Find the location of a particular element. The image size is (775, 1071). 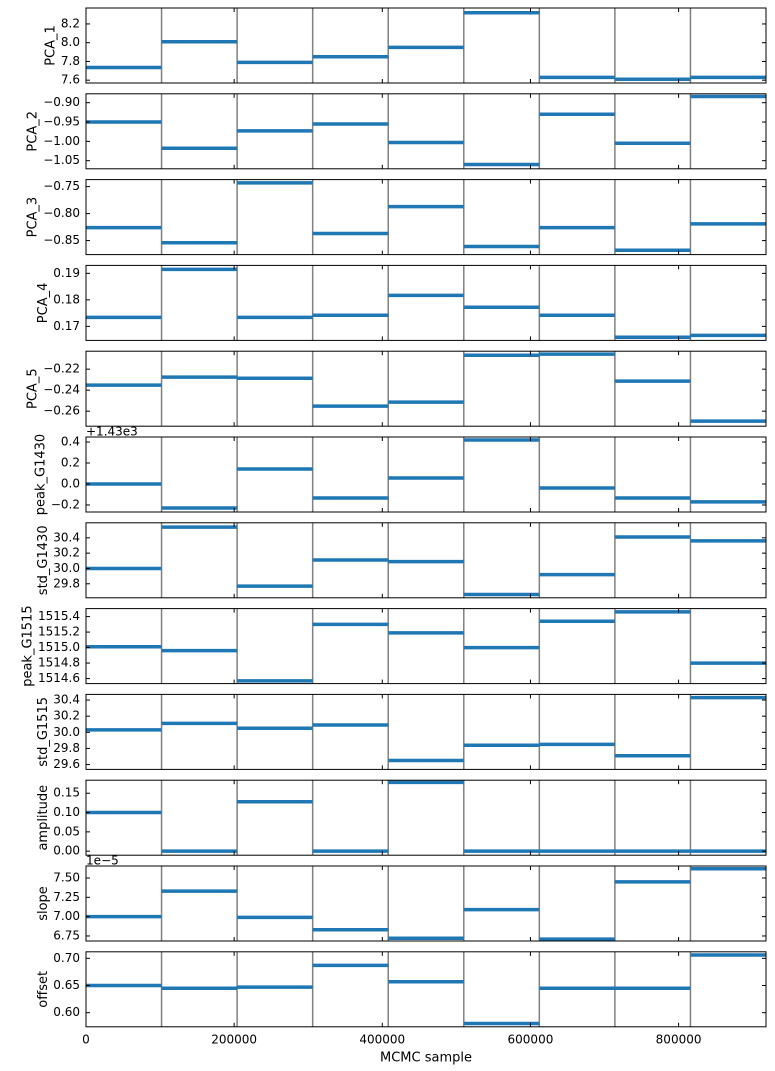

y-tick-label: 0.70 is located at coordinates (66, 958).